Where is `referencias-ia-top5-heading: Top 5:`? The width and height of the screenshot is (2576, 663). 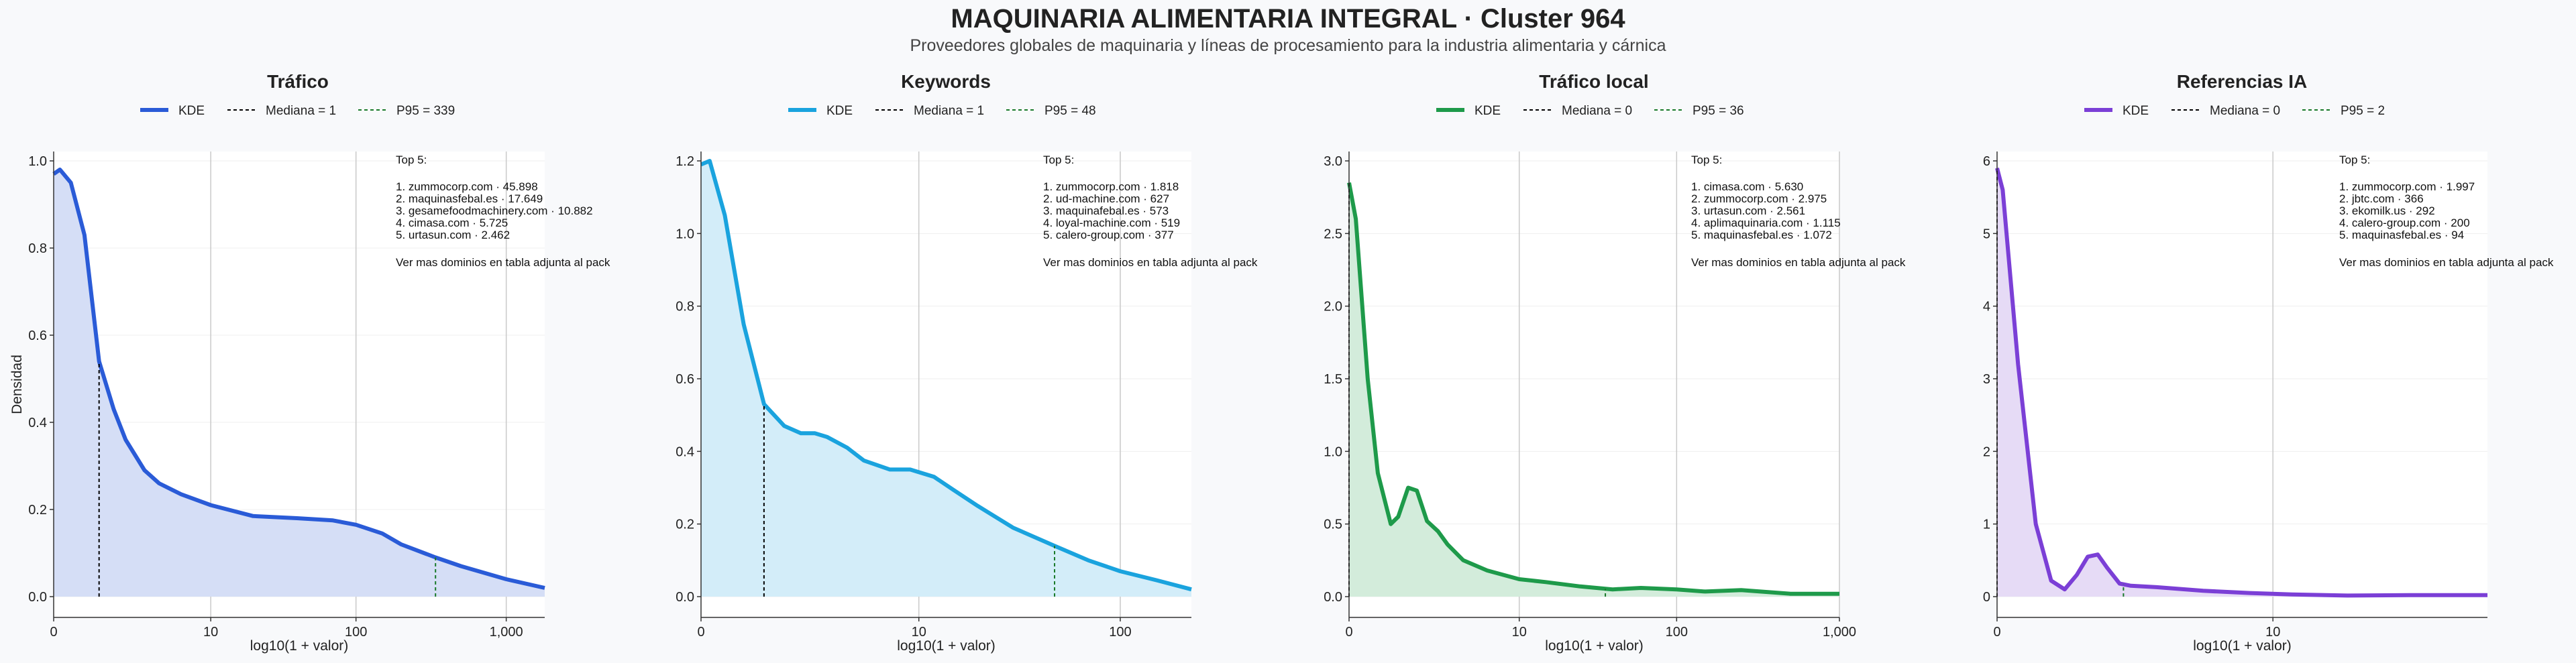
referencias-ia-top5-heading: Top 5: is located at coordinates (2354, 160).